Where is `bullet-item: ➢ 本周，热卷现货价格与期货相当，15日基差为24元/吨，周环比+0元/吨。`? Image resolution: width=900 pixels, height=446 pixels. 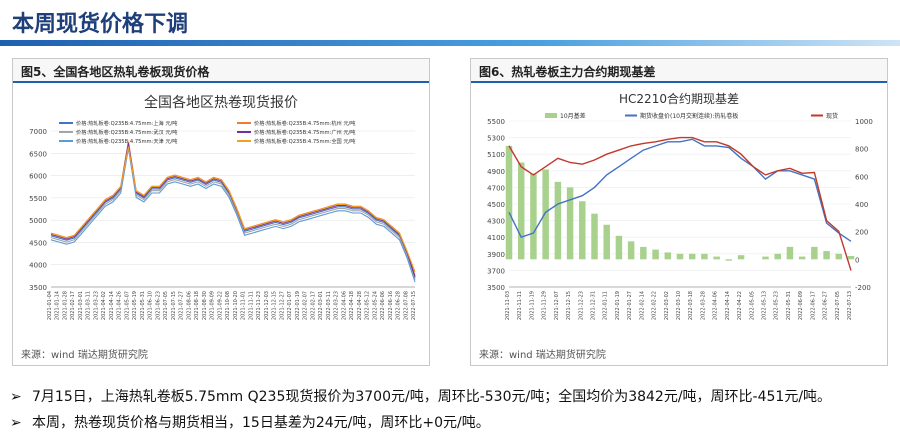 bullet-item: ➢ 本周，热卷现货价格与期货相当，15日基差为24元/吨，周环比+0元/吨。 is located at coordinates (420, 423).